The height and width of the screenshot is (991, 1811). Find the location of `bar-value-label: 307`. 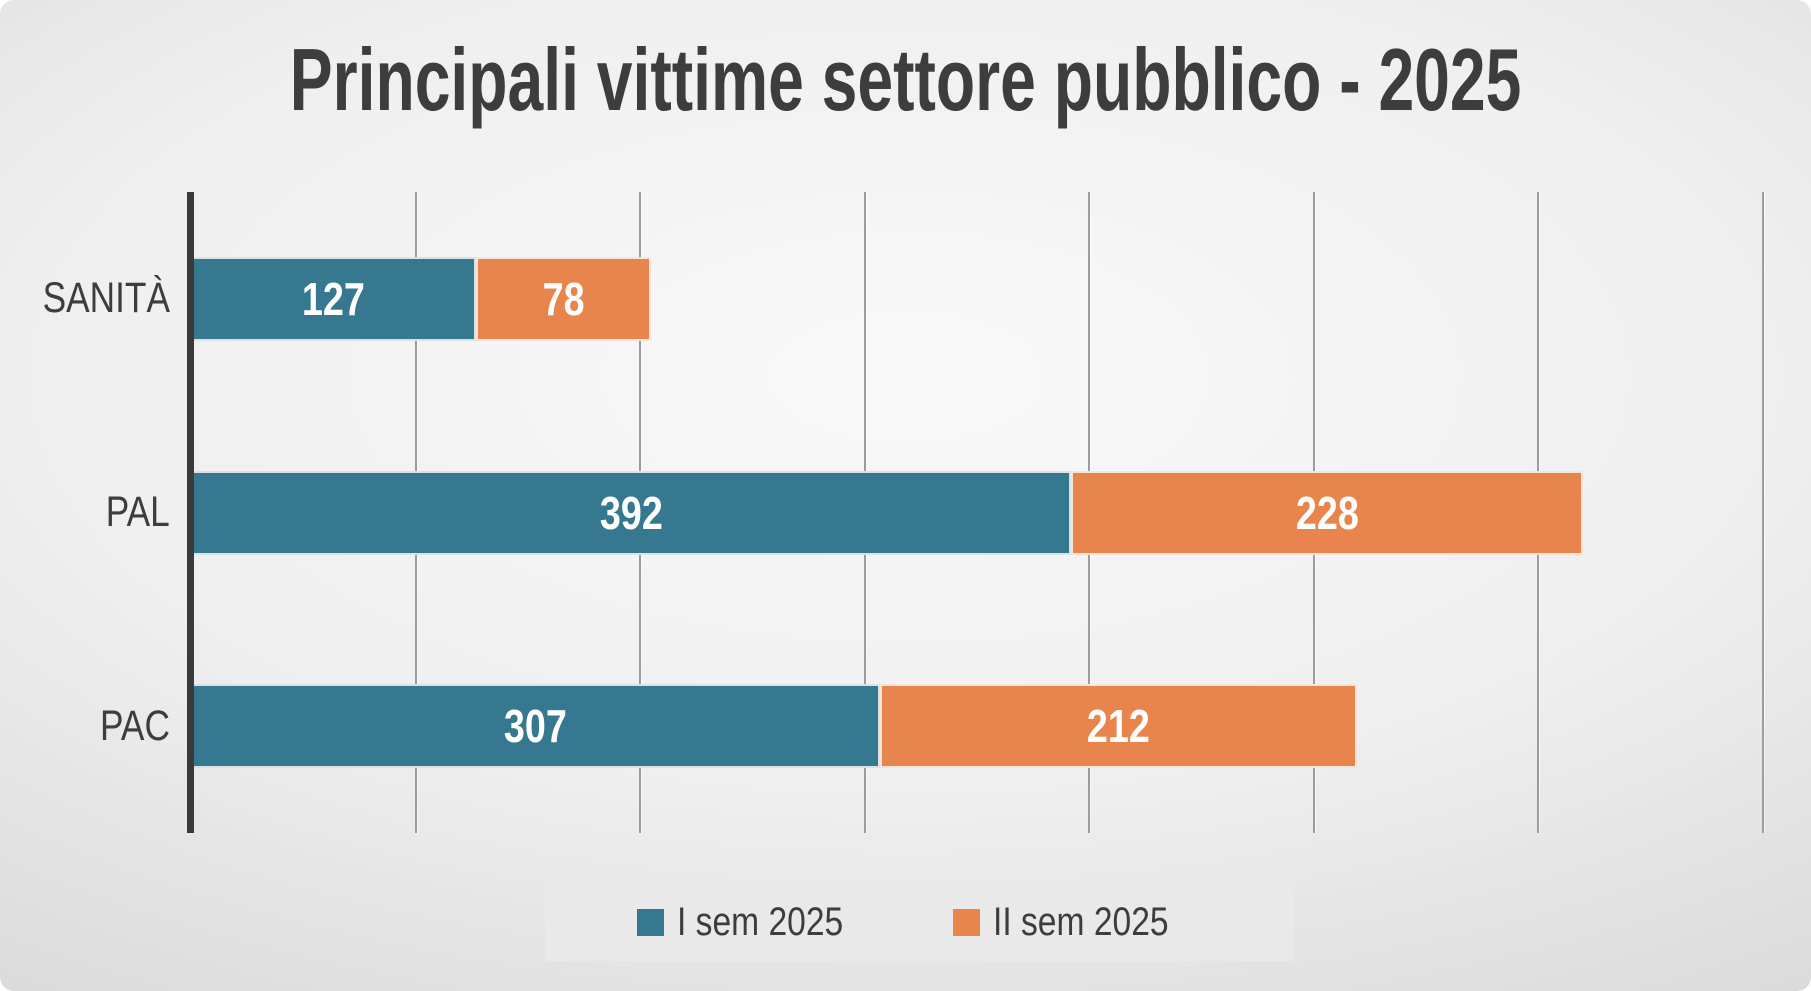

bar-value-label: 307 is located at coordinates (536, 726).